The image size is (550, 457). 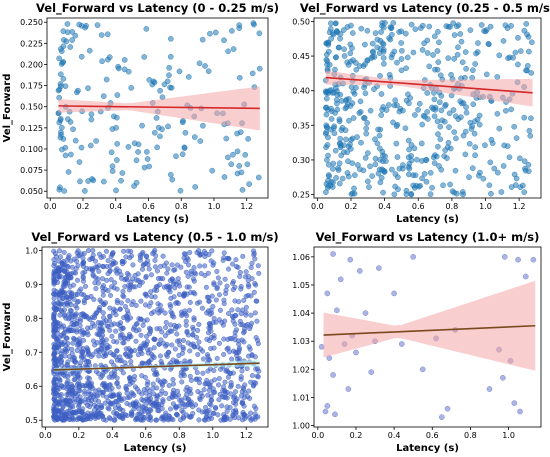 What do you see at coordinates (301, 91) in the screenshot?
I see `y-tick-label: 0.40` at bounding box center [301, 91].